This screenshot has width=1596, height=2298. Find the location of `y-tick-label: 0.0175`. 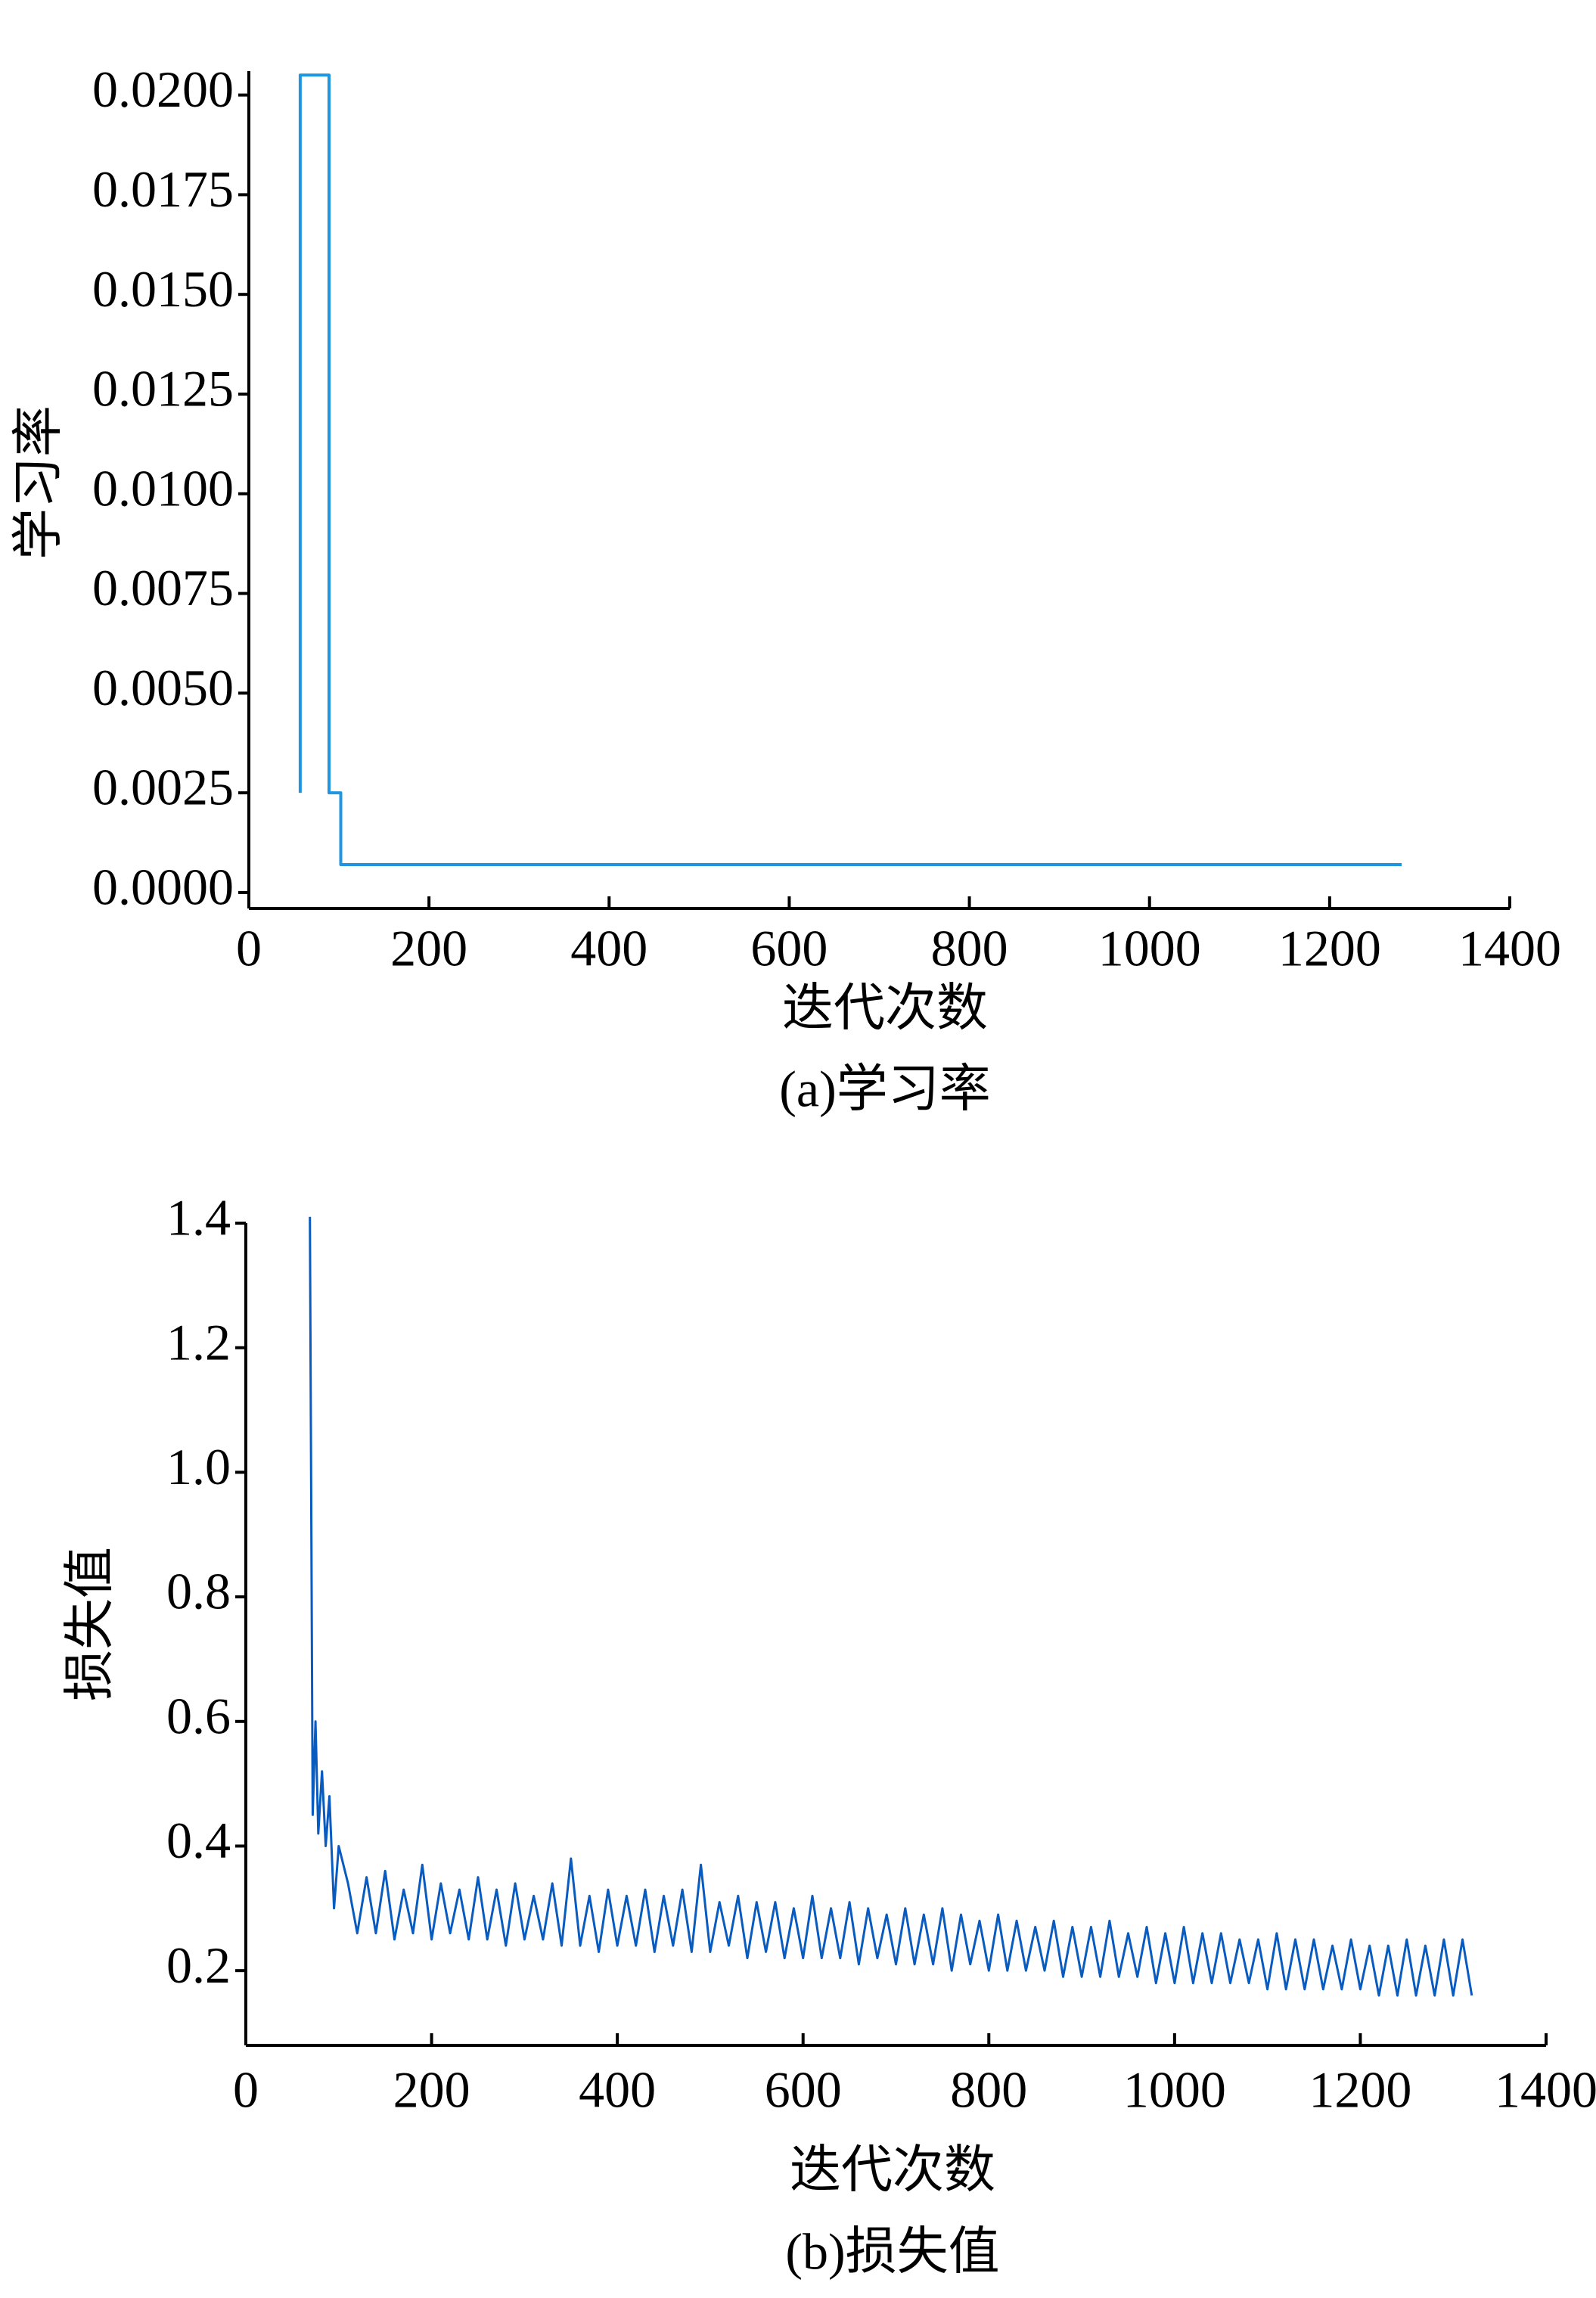

y-tick-label: 0.0175 is located at coordinates (163, 189).